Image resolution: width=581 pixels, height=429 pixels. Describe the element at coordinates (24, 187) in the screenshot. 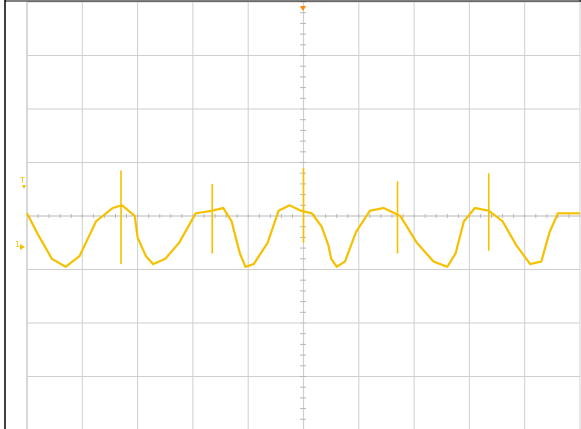

I see `trigger-level-arrow-icon` at that location.